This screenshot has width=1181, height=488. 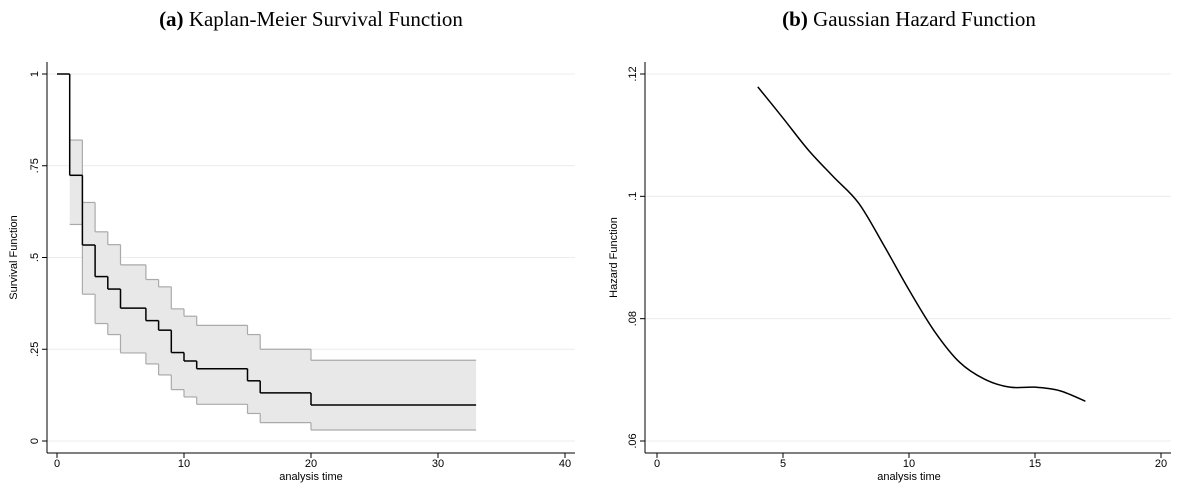 I want to click on y-tick-label: .5, so click(x=35, y=257).